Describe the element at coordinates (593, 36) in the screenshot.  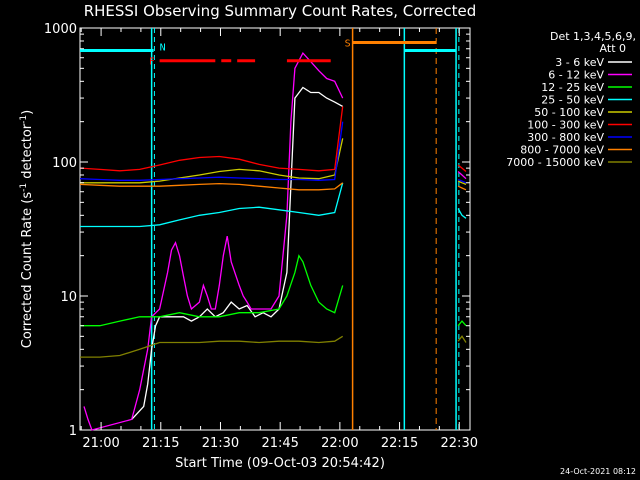
I see `legend-header-1: Det 1,3,4,5,6,9,` at that location.